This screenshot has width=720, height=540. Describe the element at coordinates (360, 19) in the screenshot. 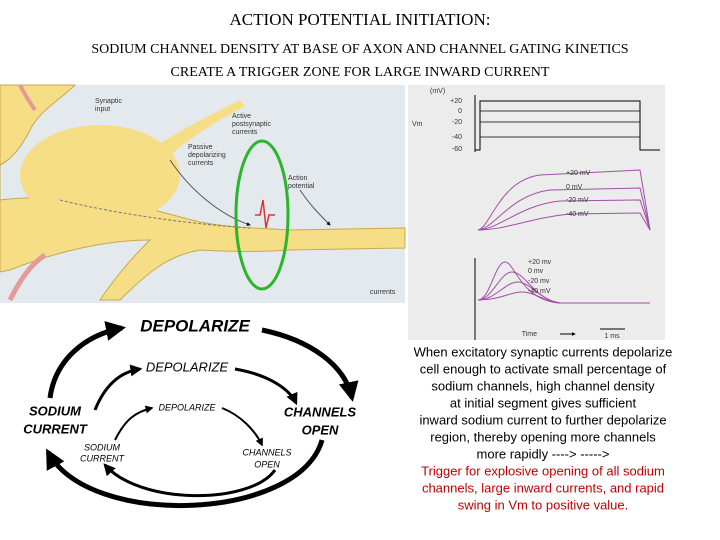

I see `title: ACTION POTENTIAL INITIATION:` at that location.